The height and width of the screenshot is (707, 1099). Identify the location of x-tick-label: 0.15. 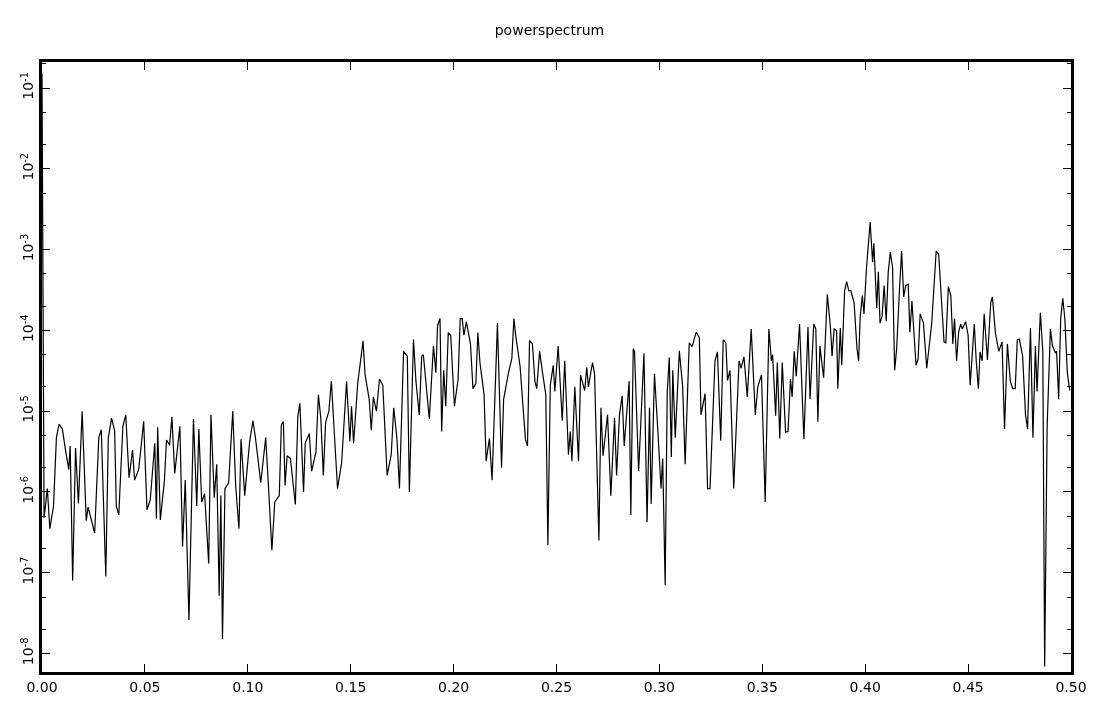
(351, 686).